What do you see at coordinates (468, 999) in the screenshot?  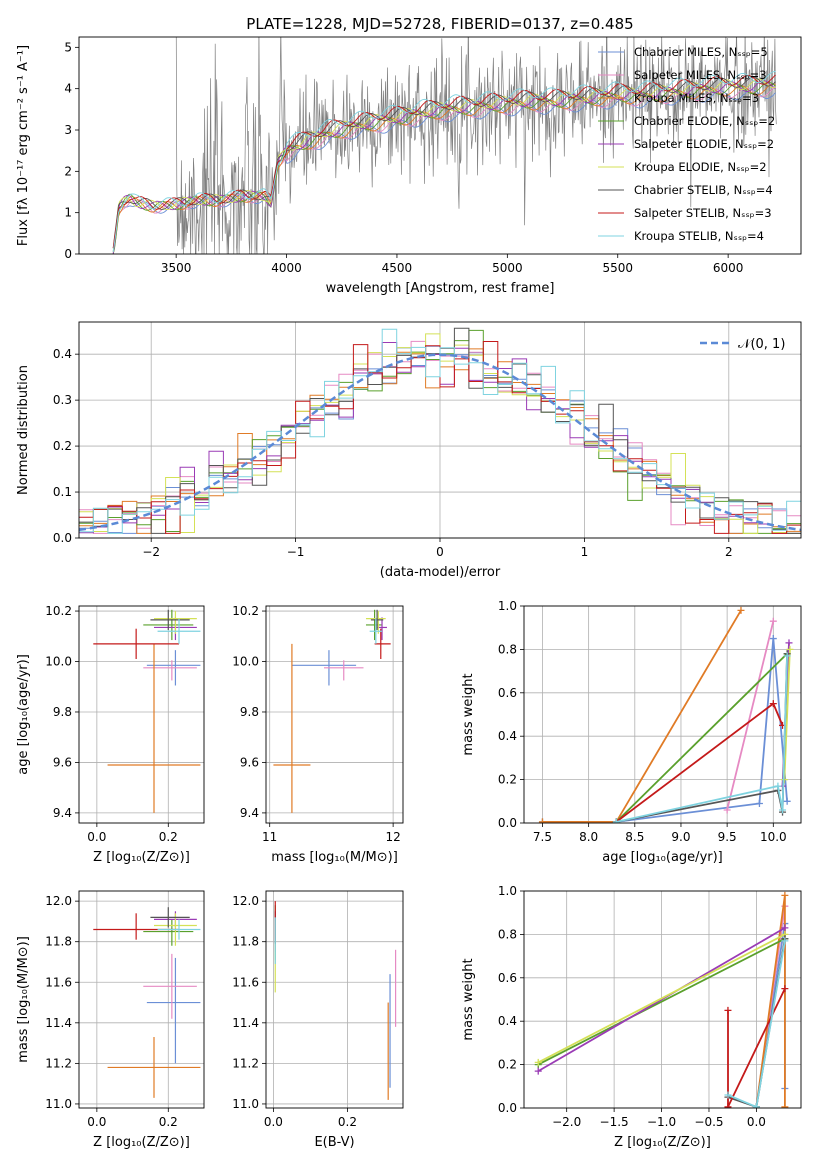 I see `weight-vs-Z-ylabel: mass weight` at bounding box center [468, 999].